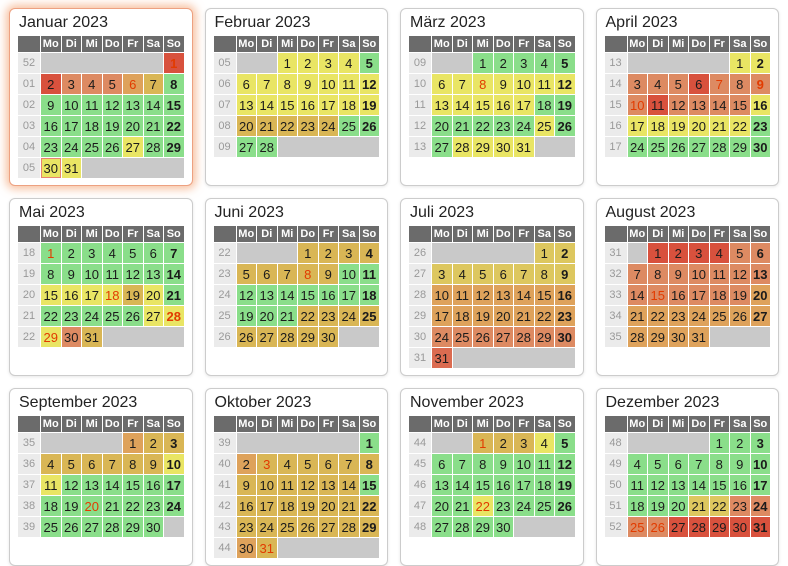  What do you see at coordinates (153, 527) in the screenshot?
I see `day-cell: 30` at bounding box center [153, 527].